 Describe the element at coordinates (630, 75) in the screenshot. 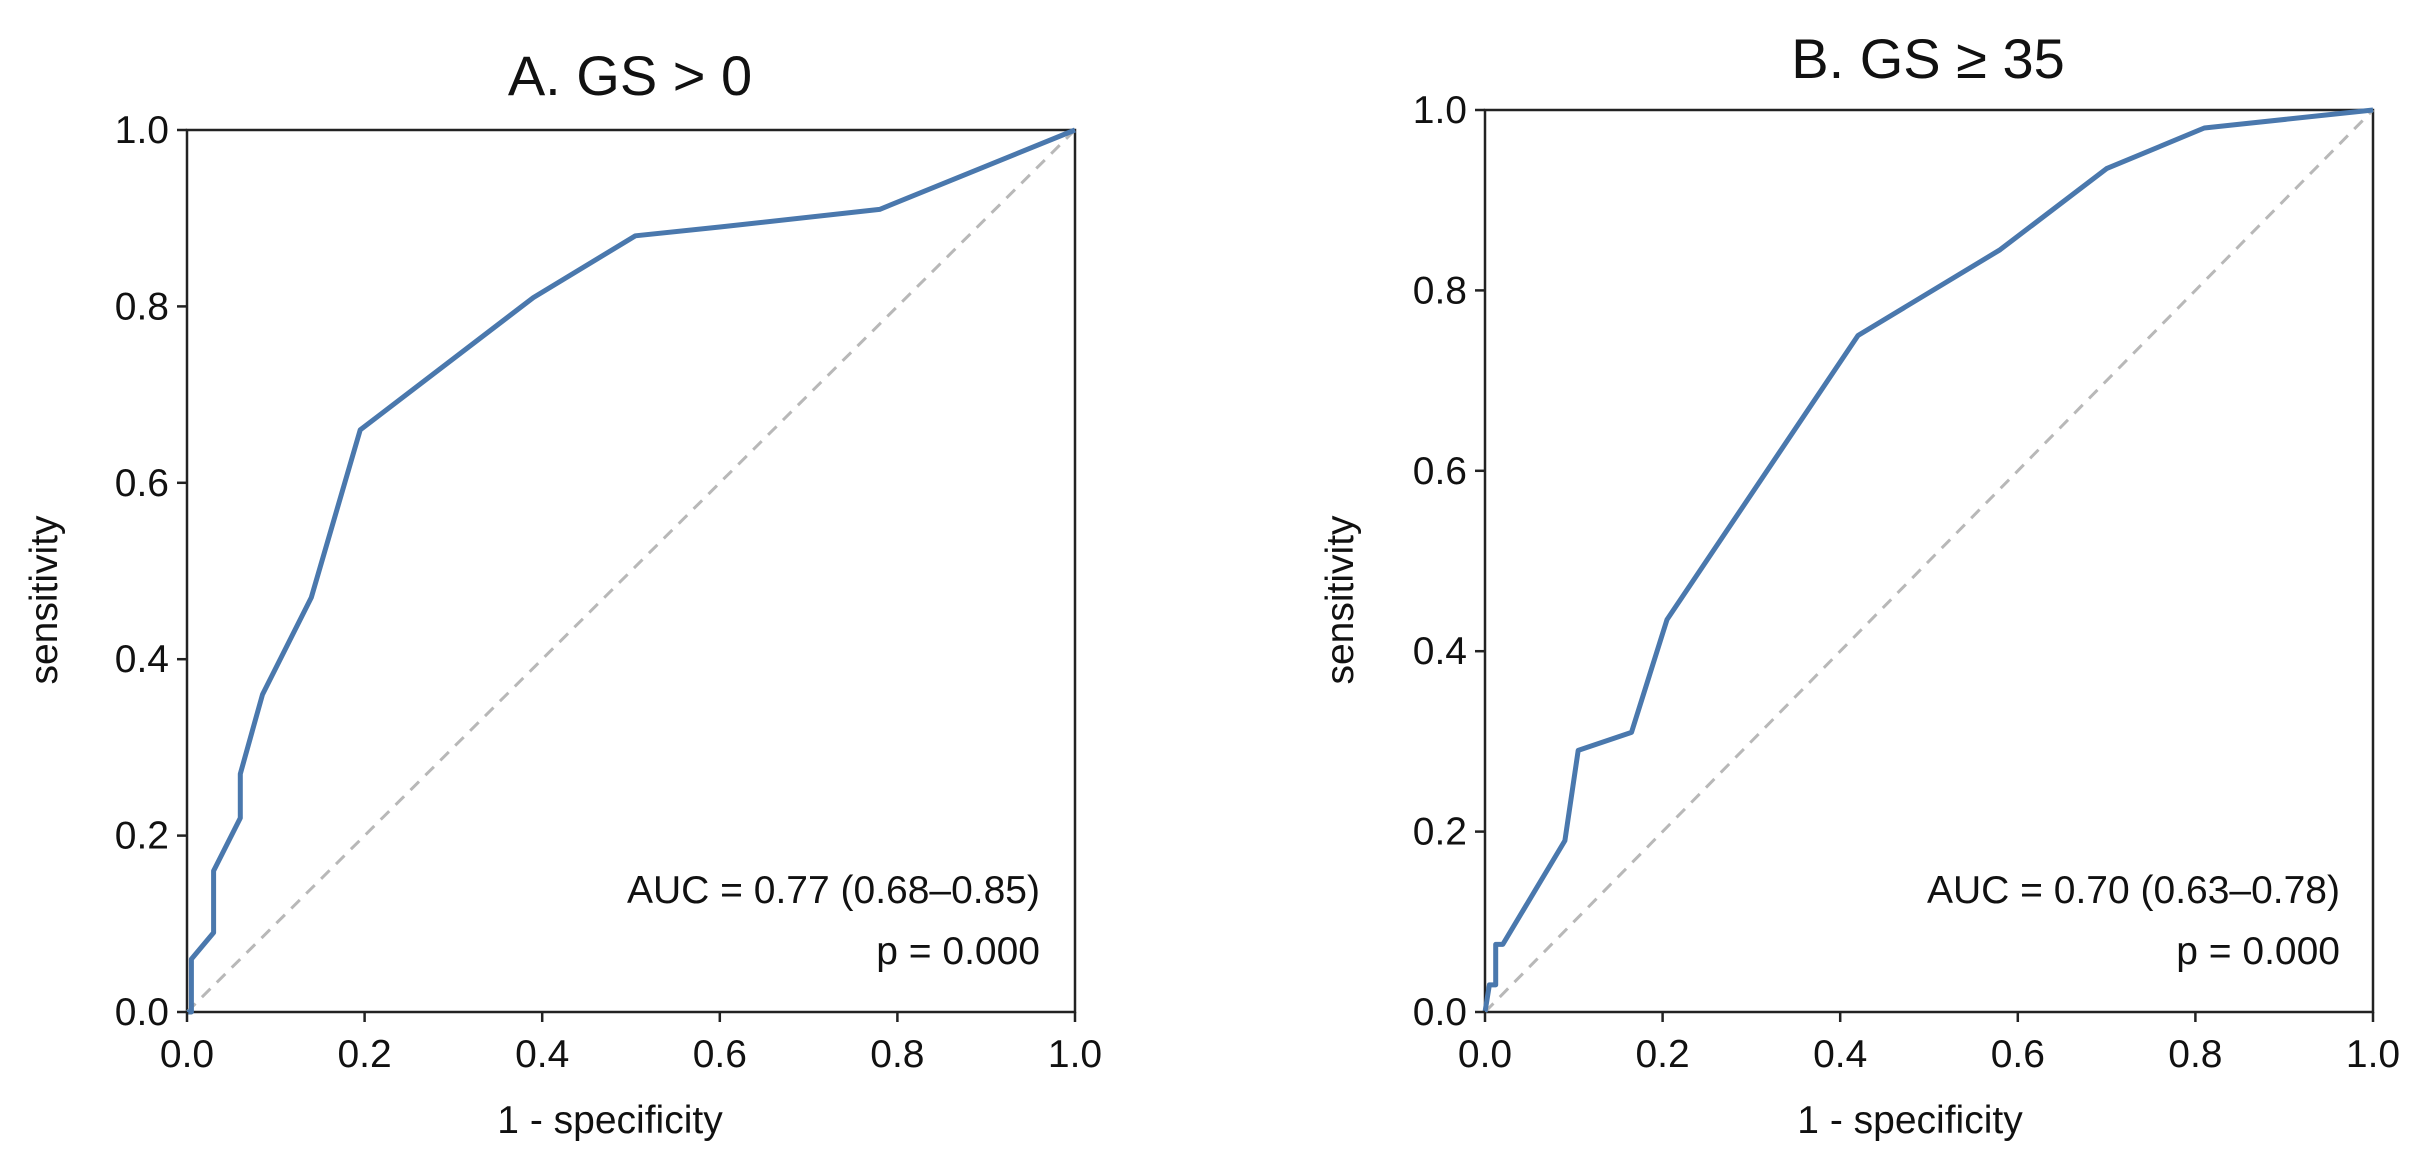

I see `panel-a-title: A. GS > 0` at that location.